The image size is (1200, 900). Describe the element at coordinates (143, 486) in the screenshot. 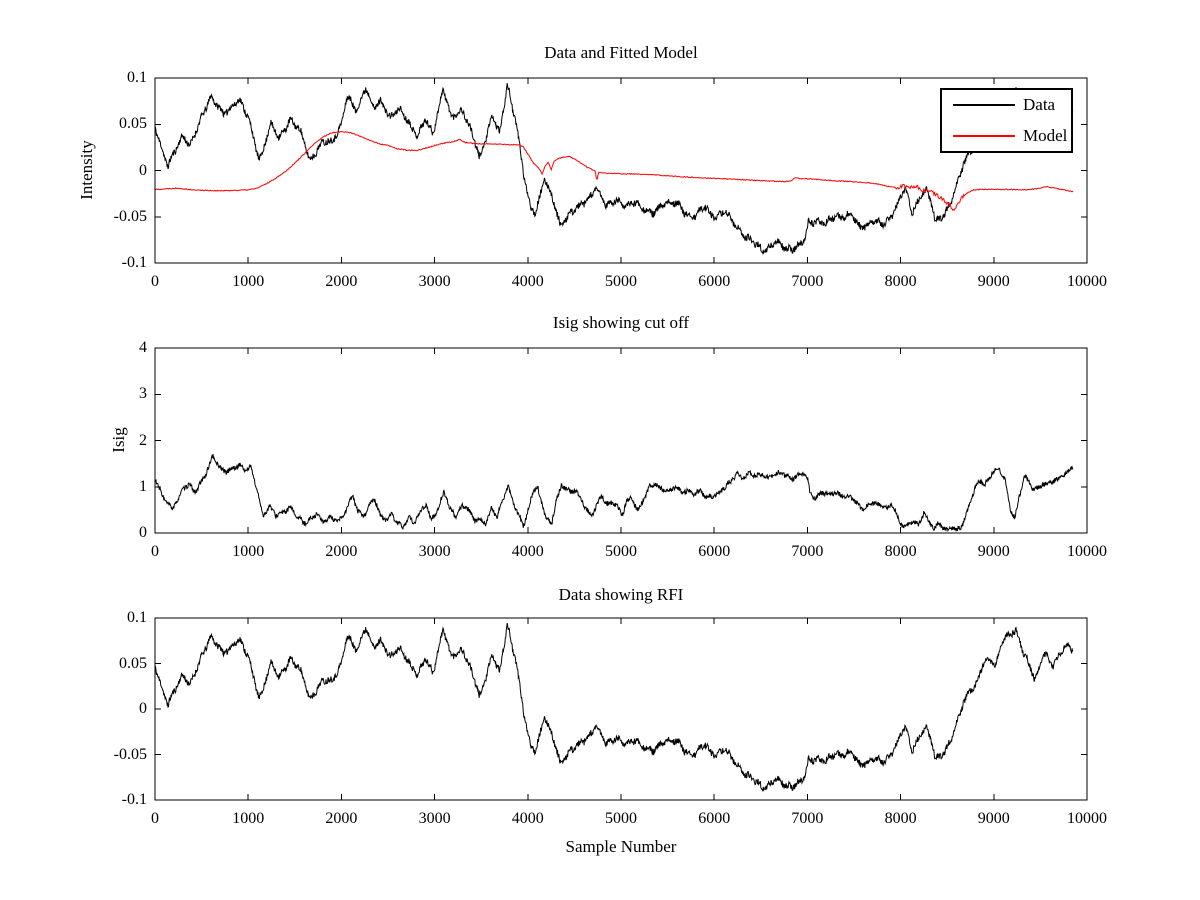

I see `y-tick-label: 1` at that location.